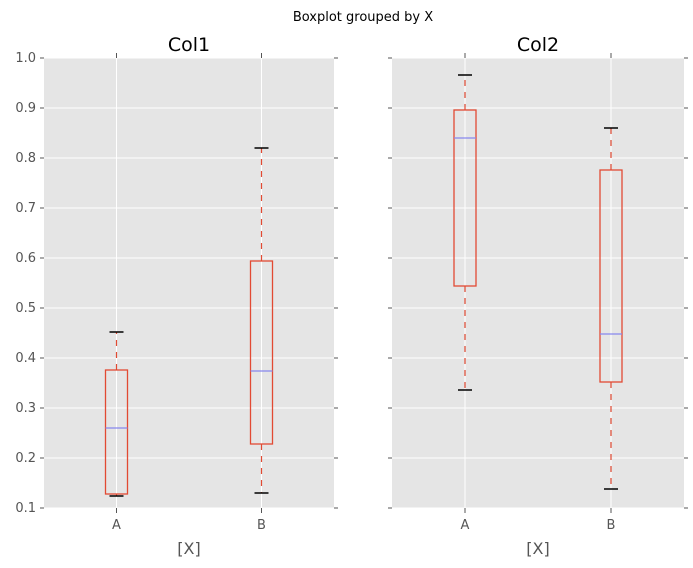 The height and width of the screenshot is (568, 693). I want to click on y-tick-label: 0.8, so click(25, 158).